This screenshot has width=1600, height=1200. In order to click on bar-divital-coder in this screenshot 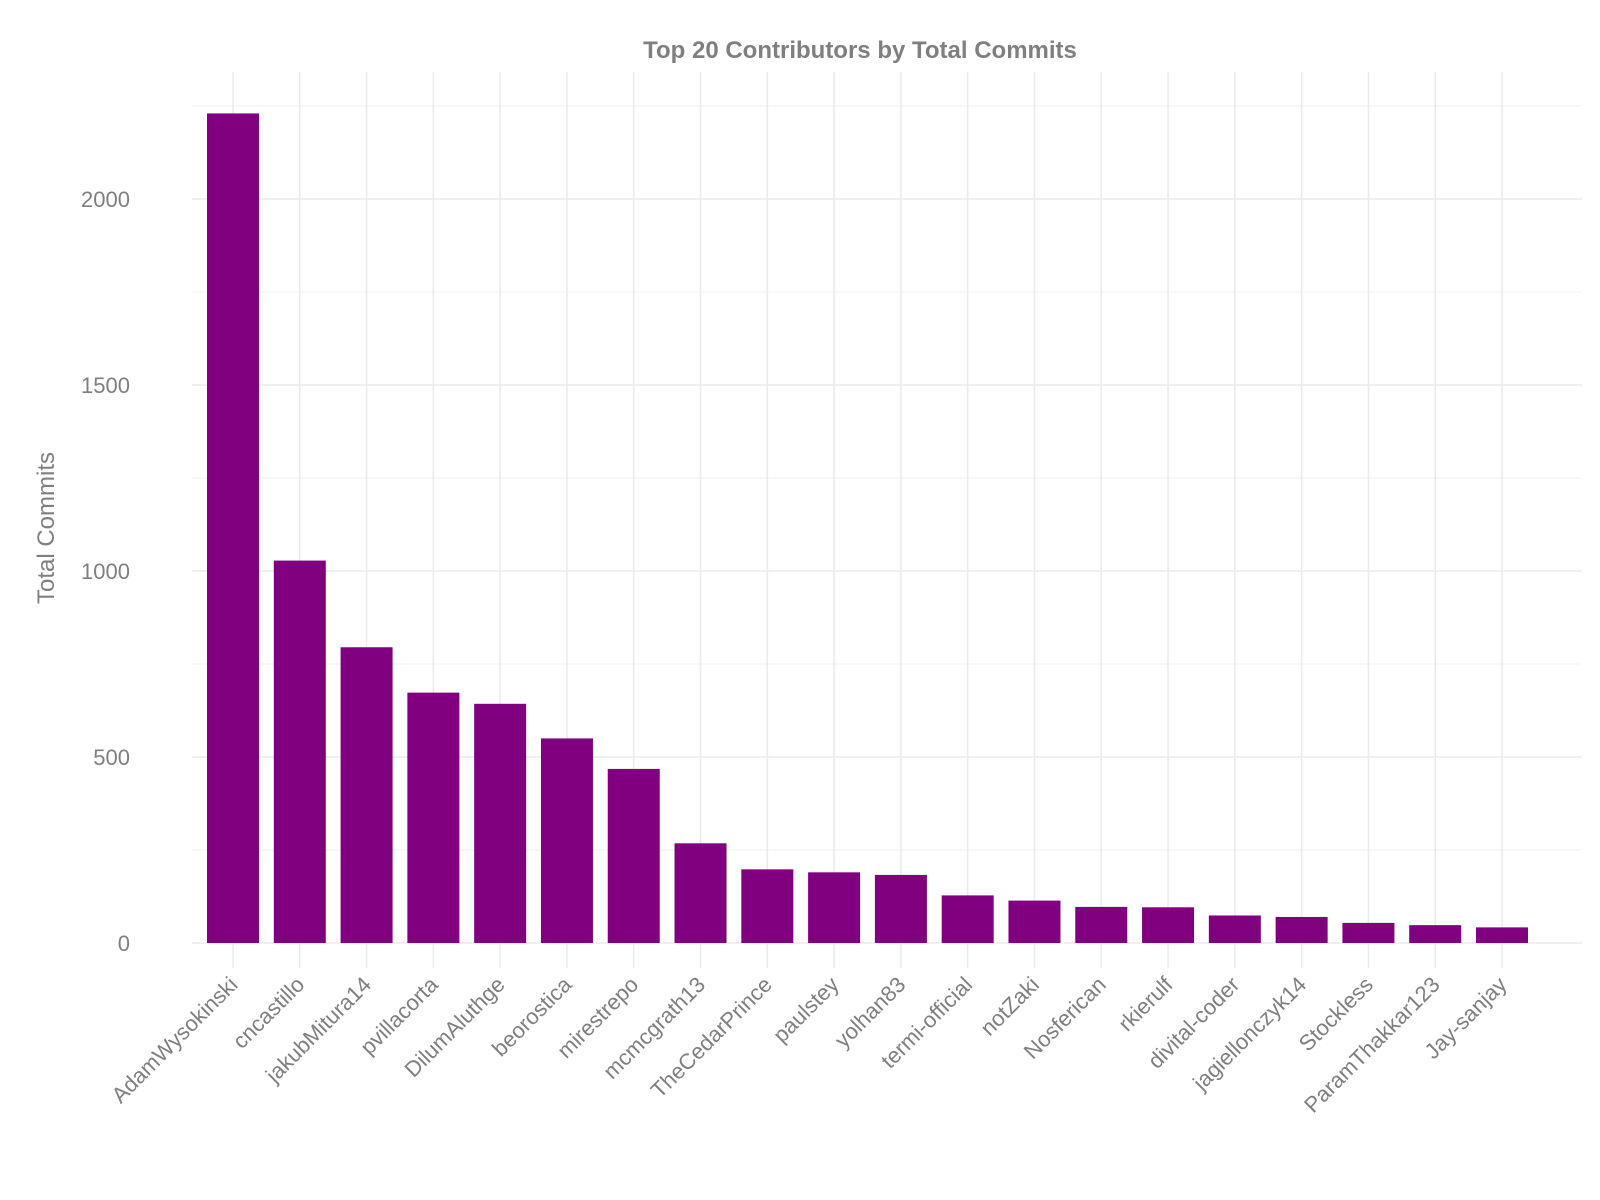, I will do `click(1234, 929)`.